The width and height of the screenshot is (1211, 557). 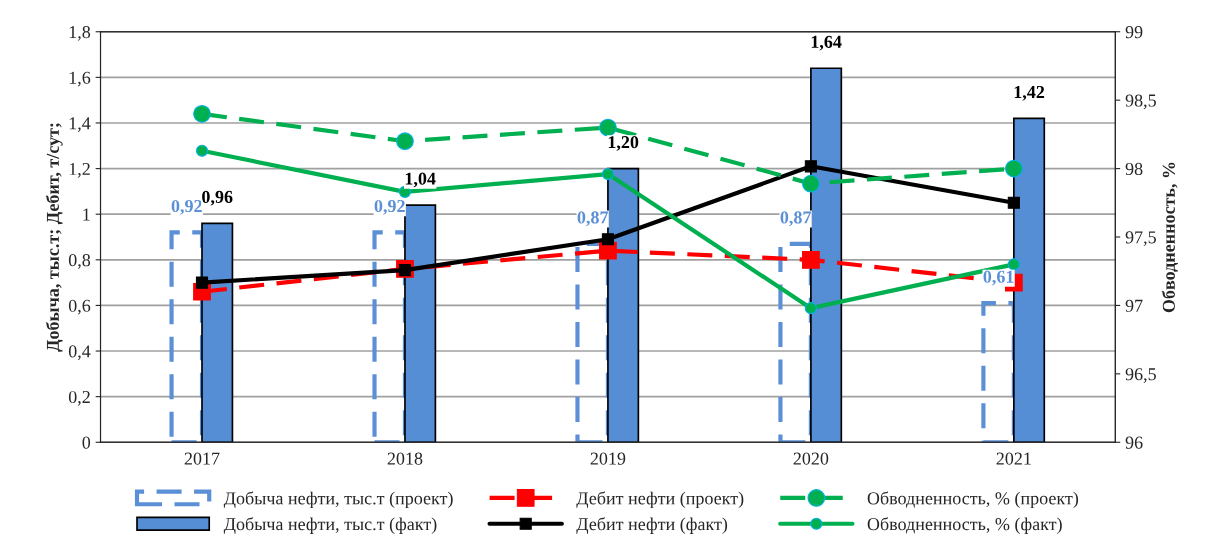 I want to click on y-tick-label: 0,8, so click(x=79, y=261).